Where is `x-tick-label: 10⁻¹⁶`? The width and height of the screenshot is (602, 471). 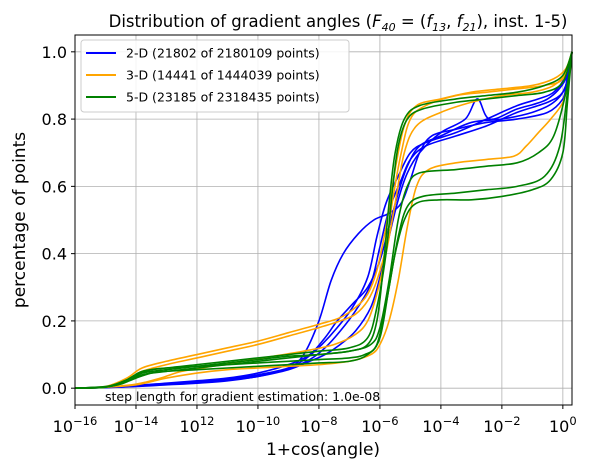
x-tick-label: 10⁻¹⁶ is located at coordinates (75, 425).